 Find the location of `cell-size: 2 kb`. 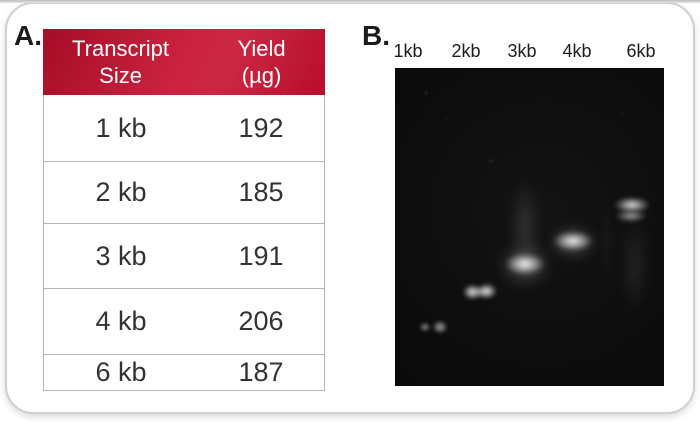

cell-size: 2 kb is located at coordinates (121, 192).